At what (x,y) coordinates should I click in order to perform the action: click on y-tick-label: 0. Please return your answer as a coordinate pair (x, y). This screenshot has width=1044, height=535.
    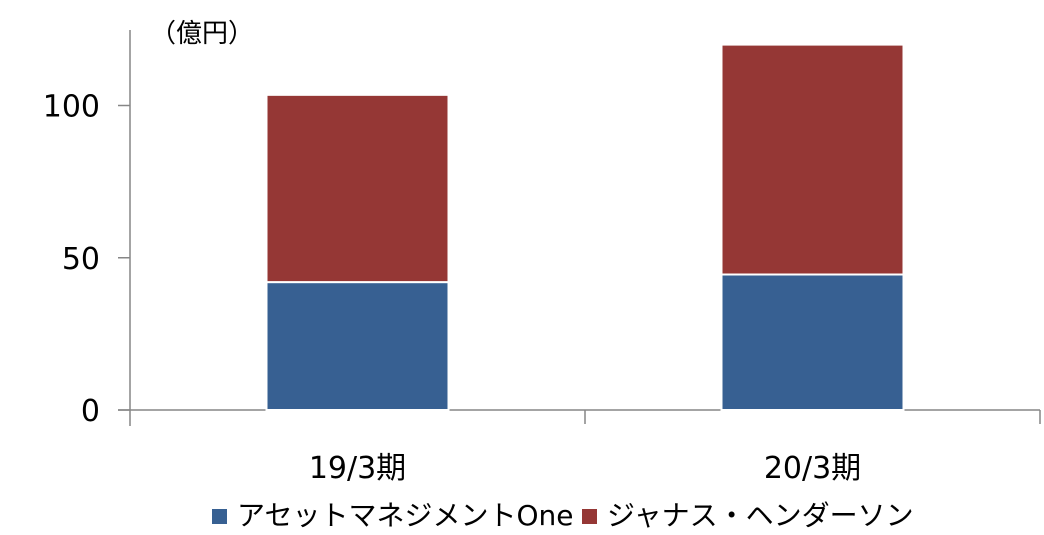
    Looking at the image, I should click on (90, 411).